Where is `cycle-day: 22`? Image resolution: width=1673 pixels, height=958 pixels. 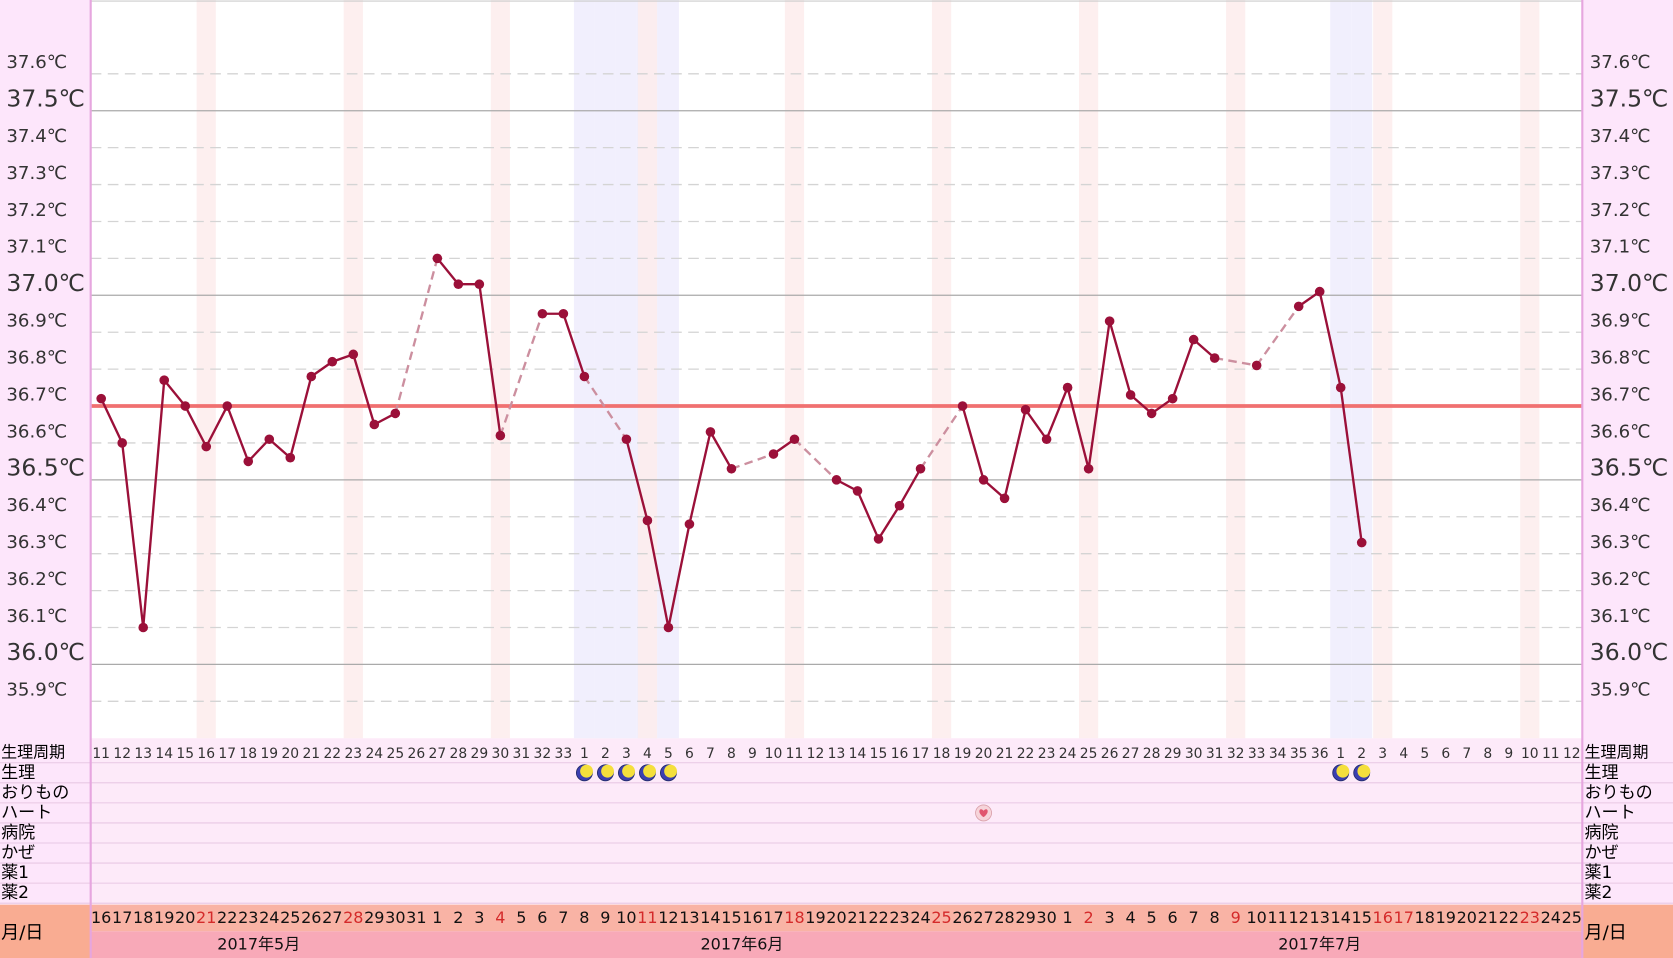
cycle-day: 22 is located at coordinates (332, 754).